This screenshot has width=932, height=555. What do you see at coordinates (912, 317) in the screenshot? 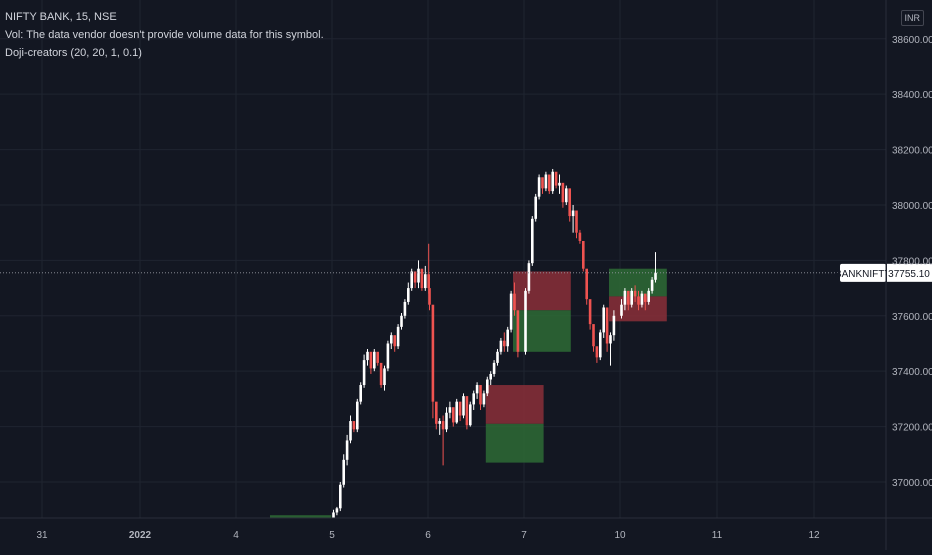
I see `price-tick-label: 37600.00` at bounding box center [912, 317].